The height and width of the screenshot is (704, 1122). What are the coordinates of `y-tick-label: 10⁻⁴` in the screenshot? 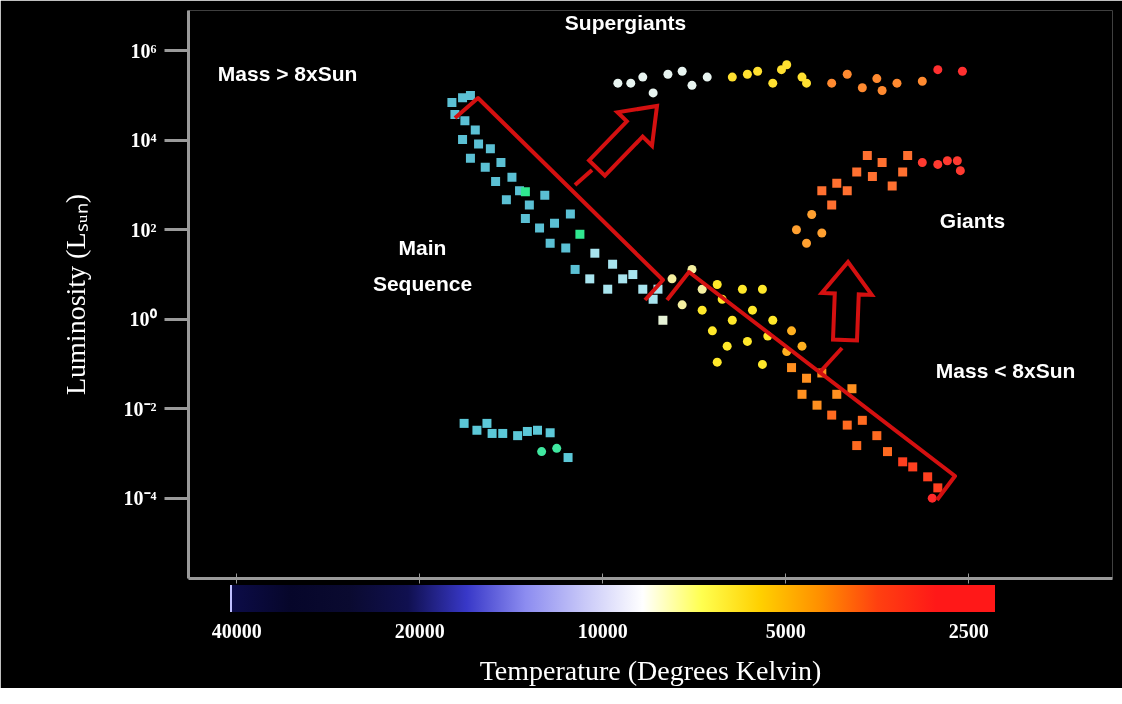 It's located at (140, 498).